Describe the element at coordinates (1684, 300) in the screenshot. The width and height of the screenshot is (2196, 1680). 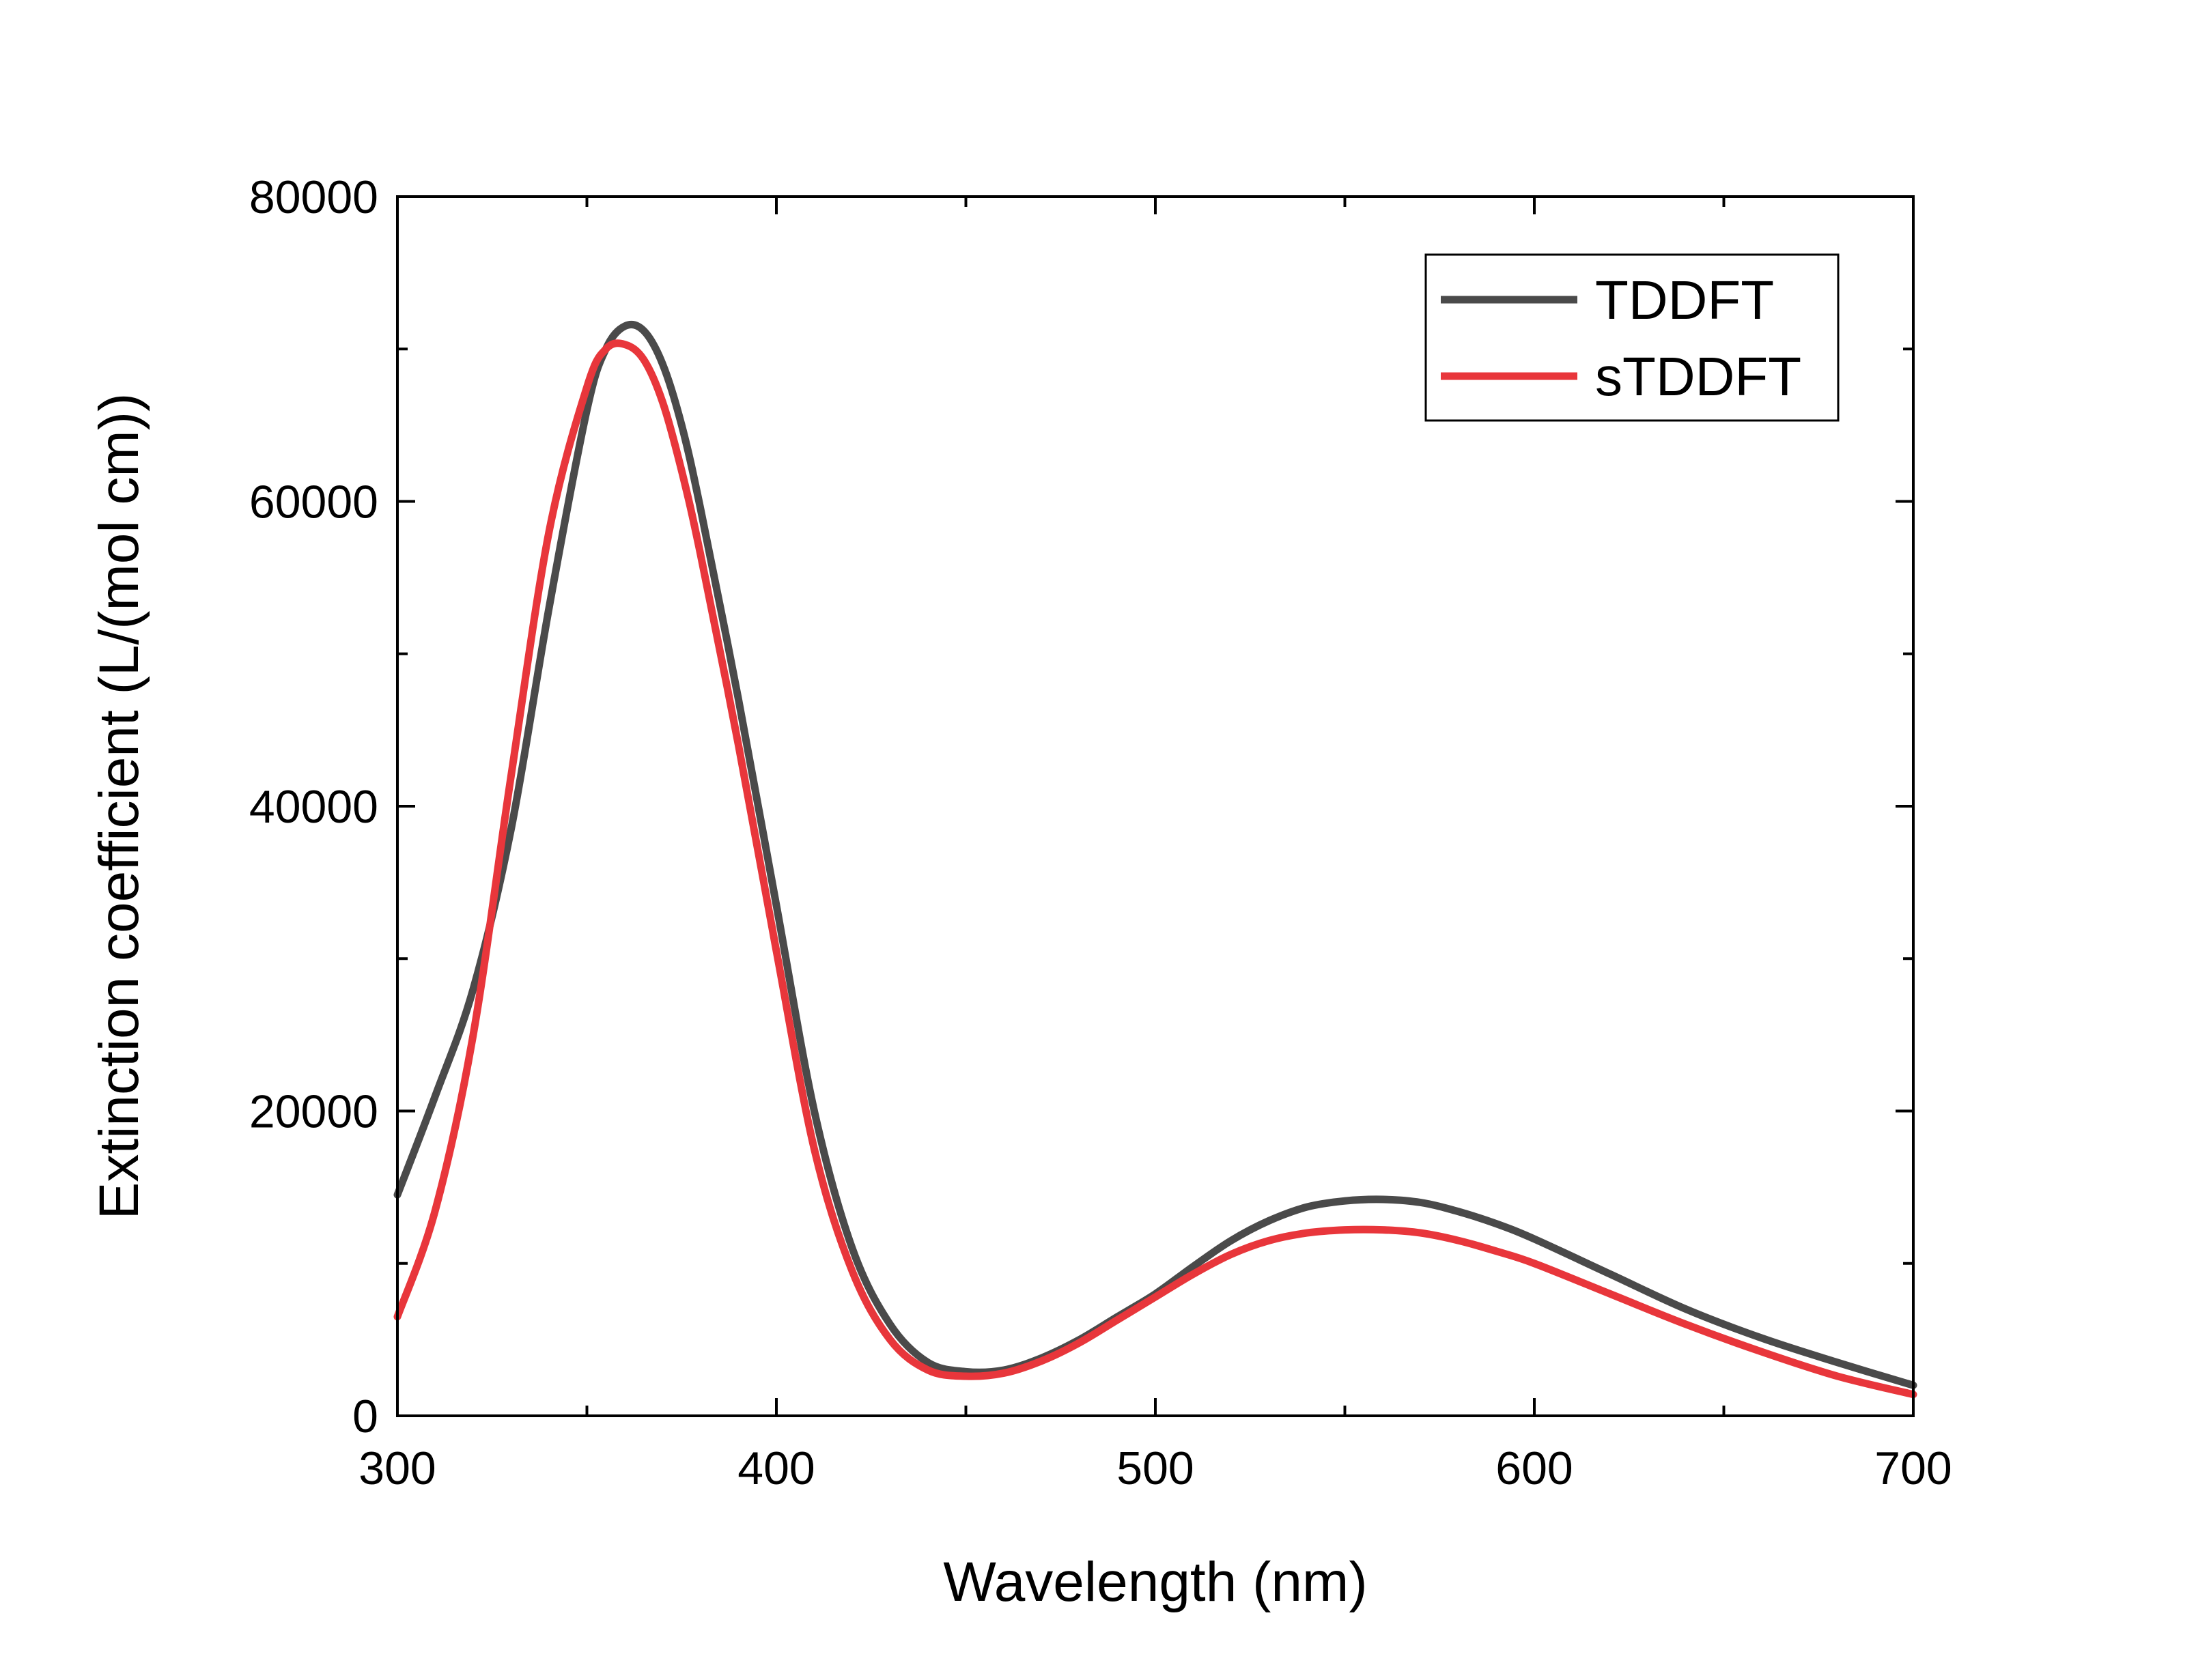
I see `legend-label-tddft: TDDFT` at that location.